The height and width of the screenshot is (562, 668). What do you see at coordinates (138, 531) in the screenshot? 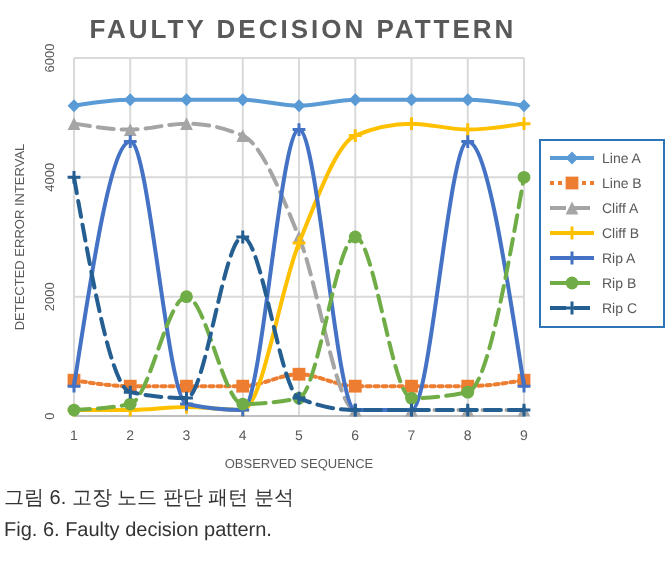
I see `caption: Fig. 6. Faulty decision pattern.` at bounding box center [138, 531].